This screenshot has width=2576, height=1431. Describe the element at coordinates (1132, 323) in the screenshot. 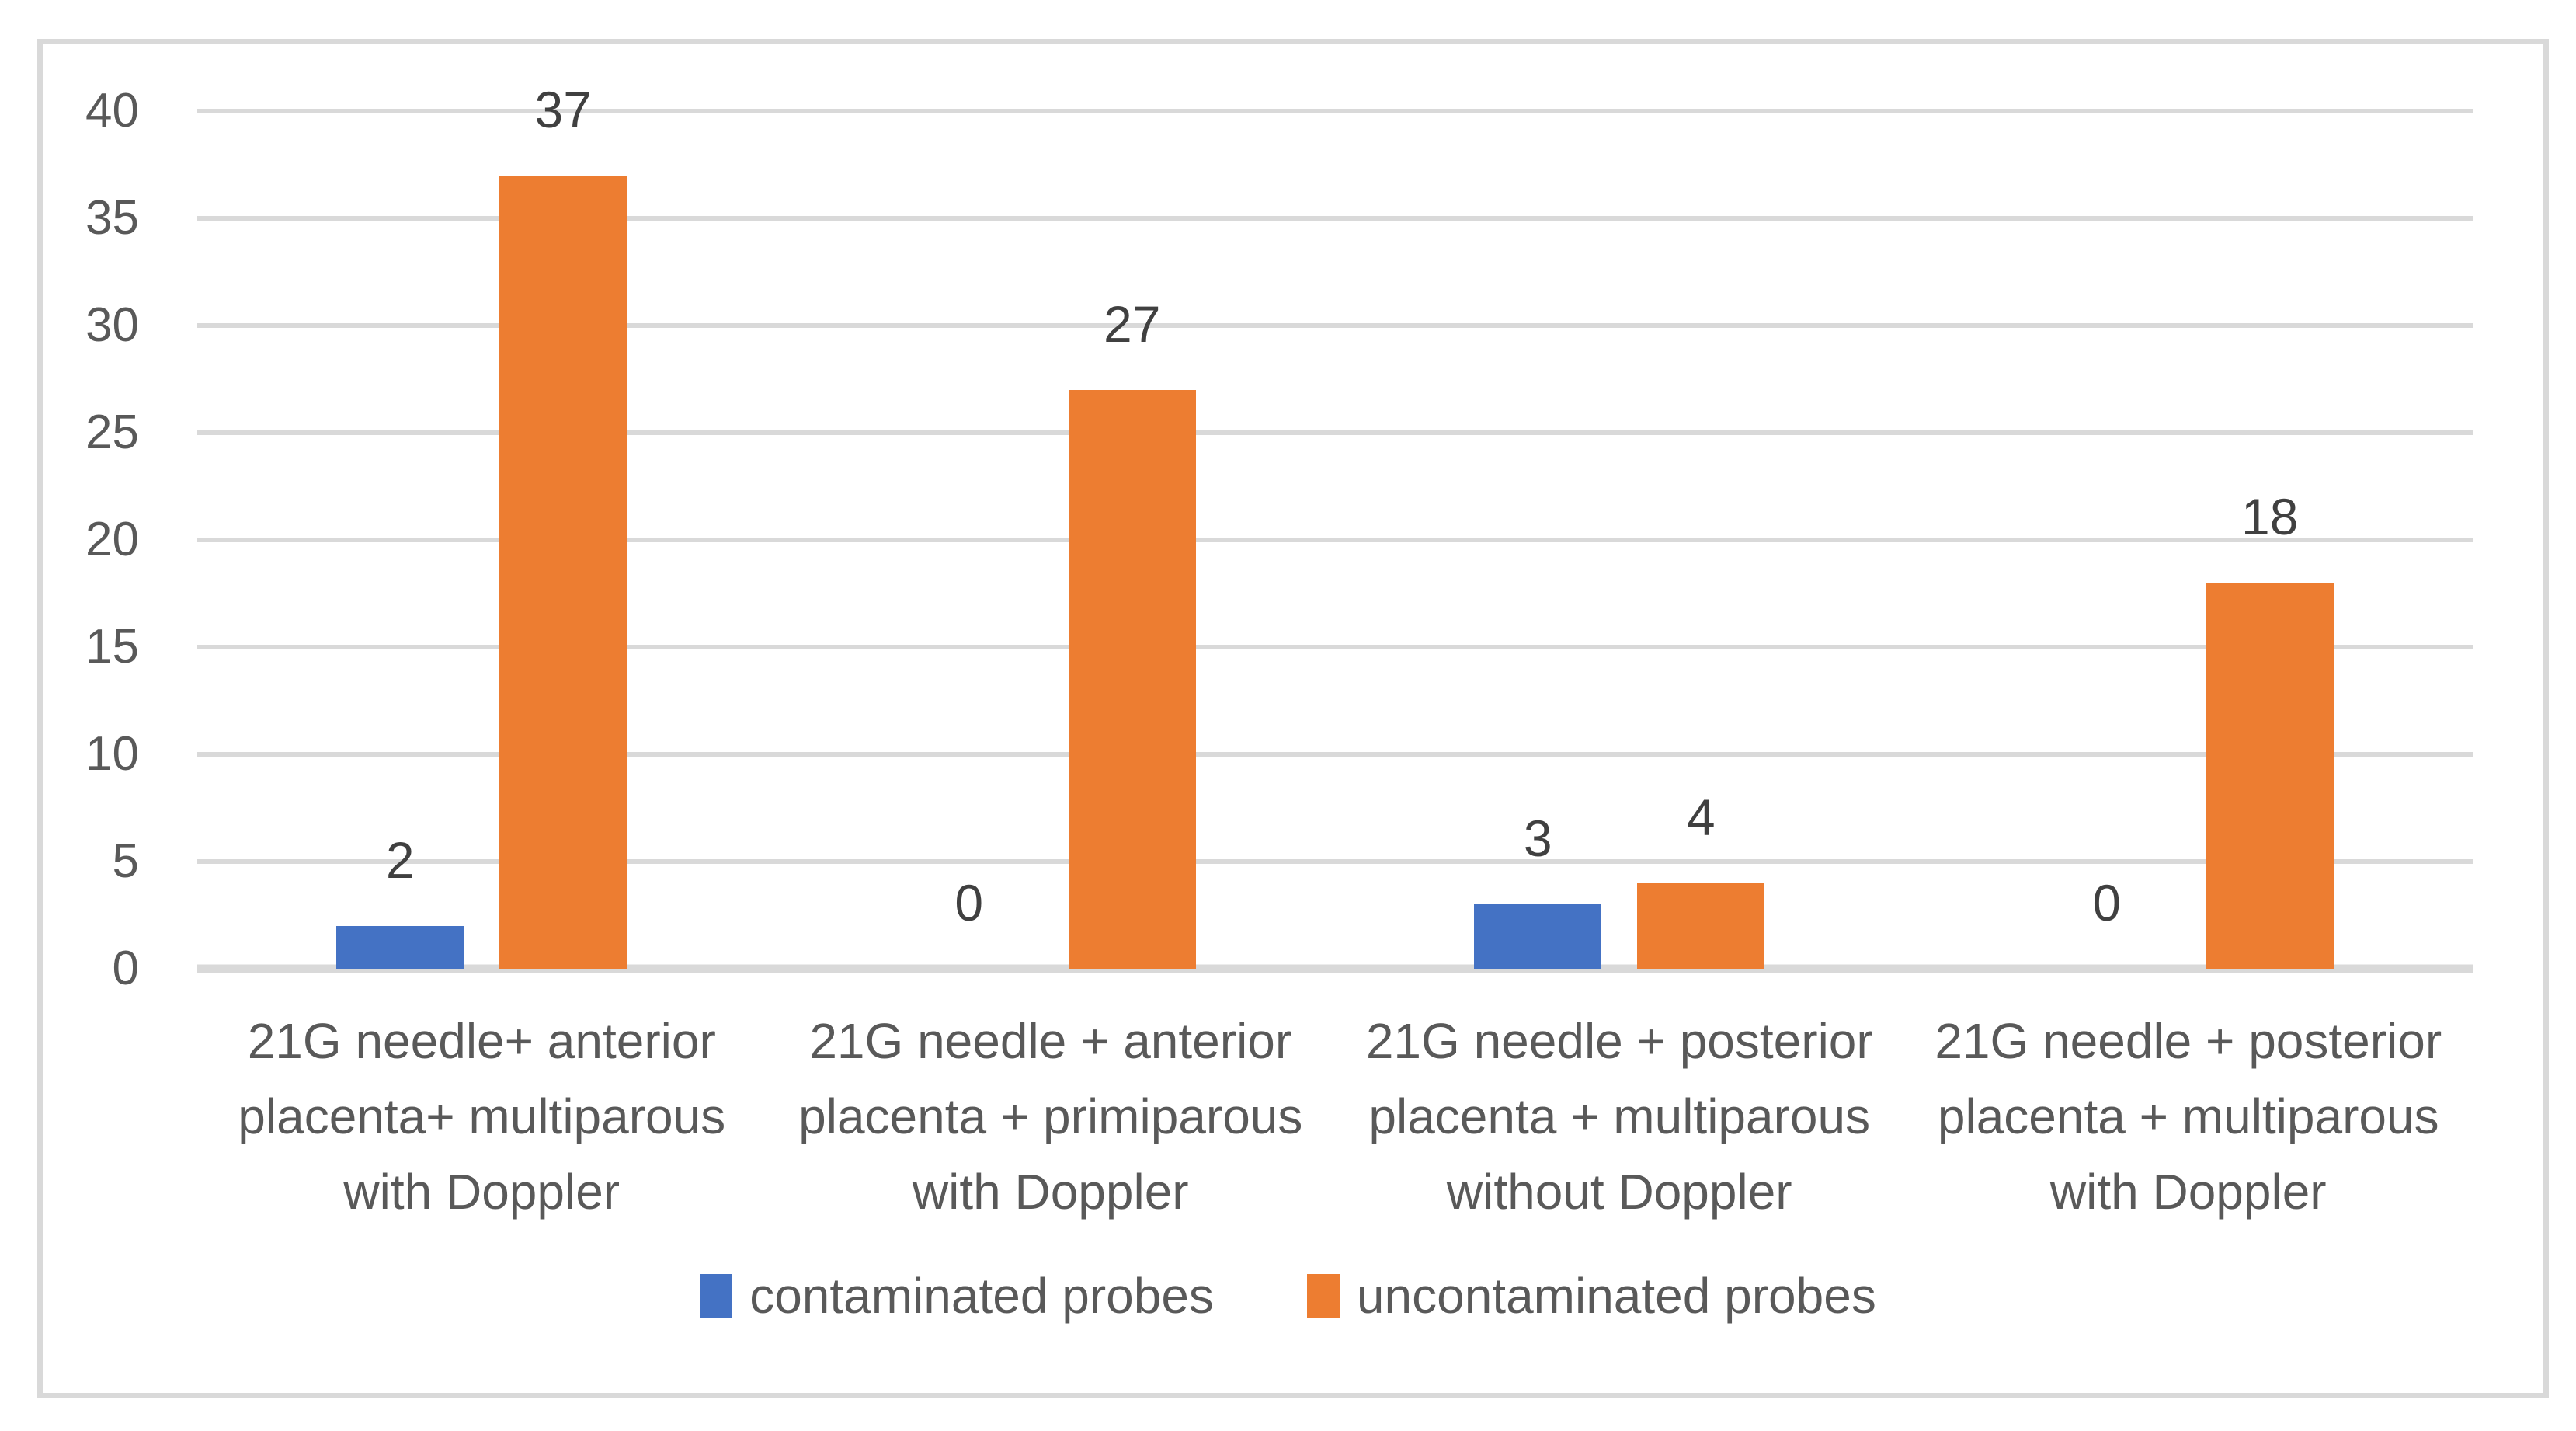

I see `bar-value-label-uncontaminated-probes-group2: 27` at that location.